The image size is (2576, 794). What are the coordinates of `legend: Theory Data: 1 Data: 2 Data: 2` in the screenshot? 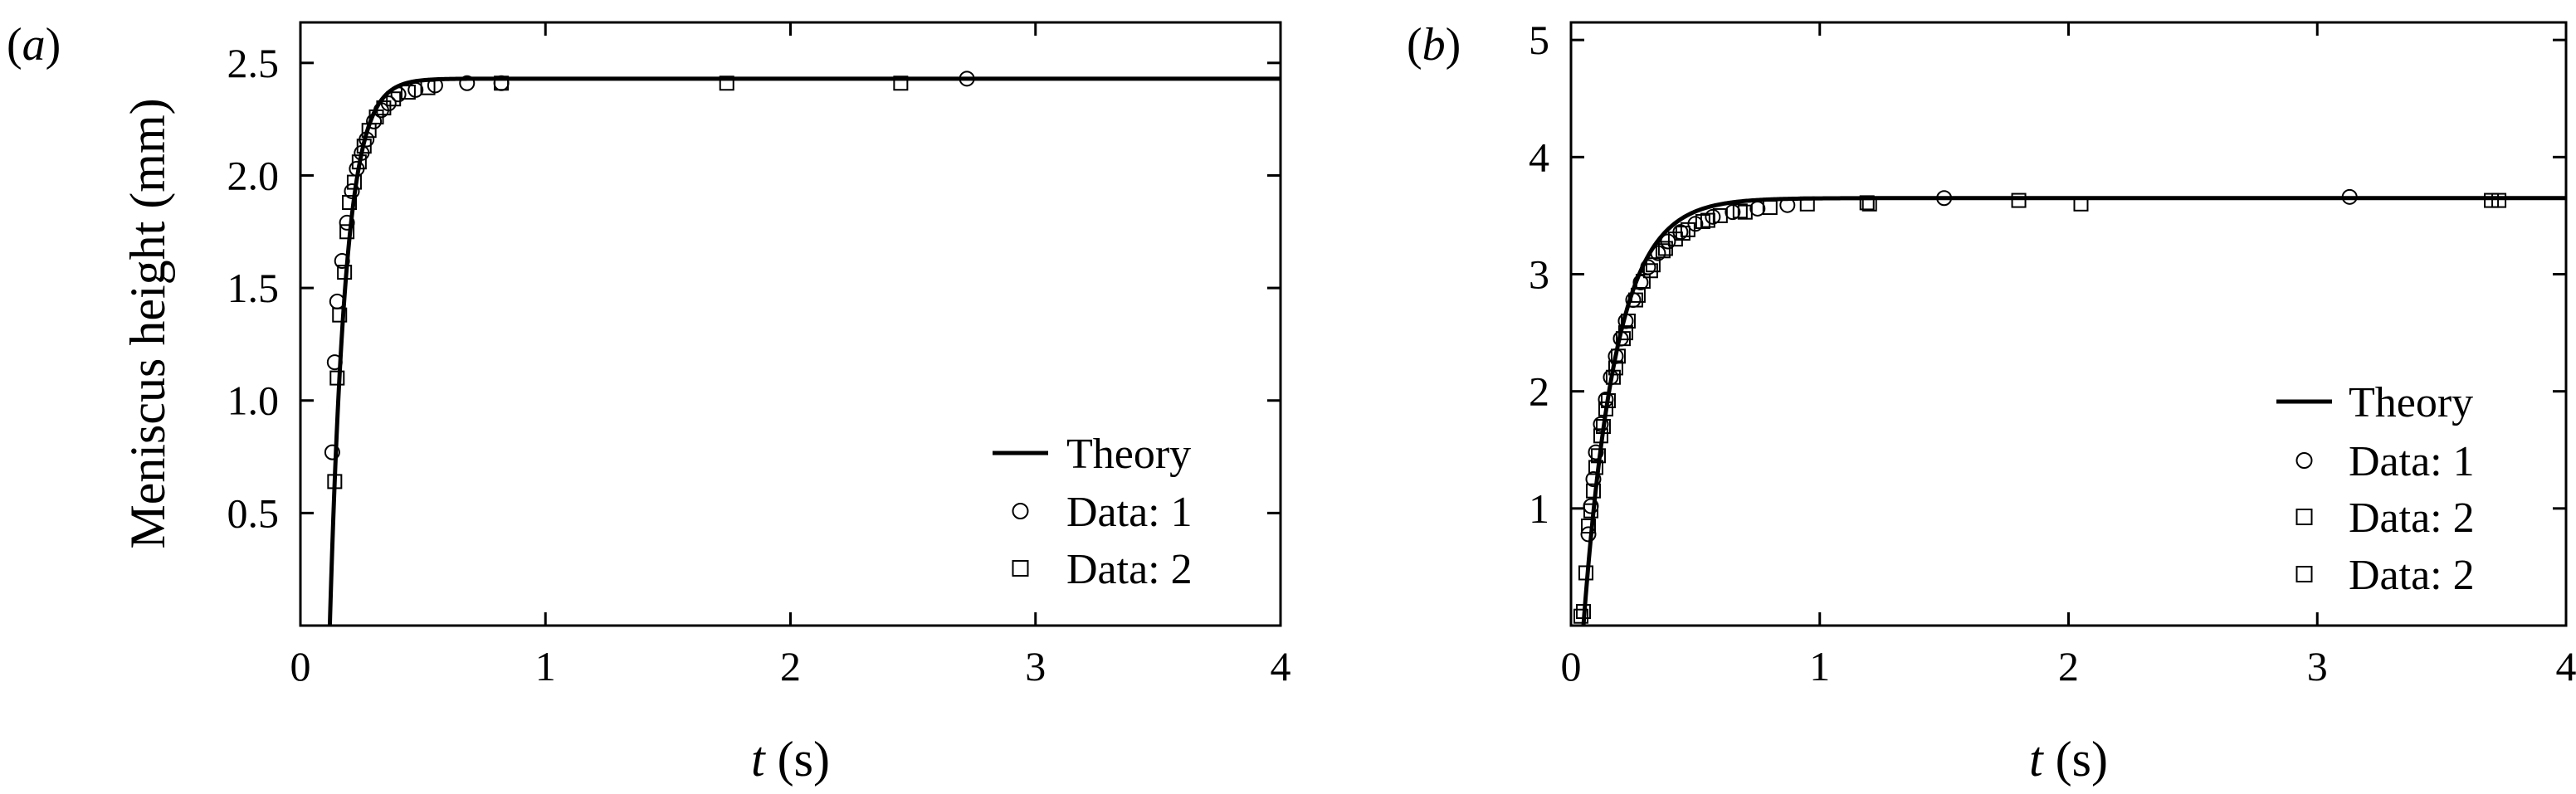 It's located at (2376, 489).